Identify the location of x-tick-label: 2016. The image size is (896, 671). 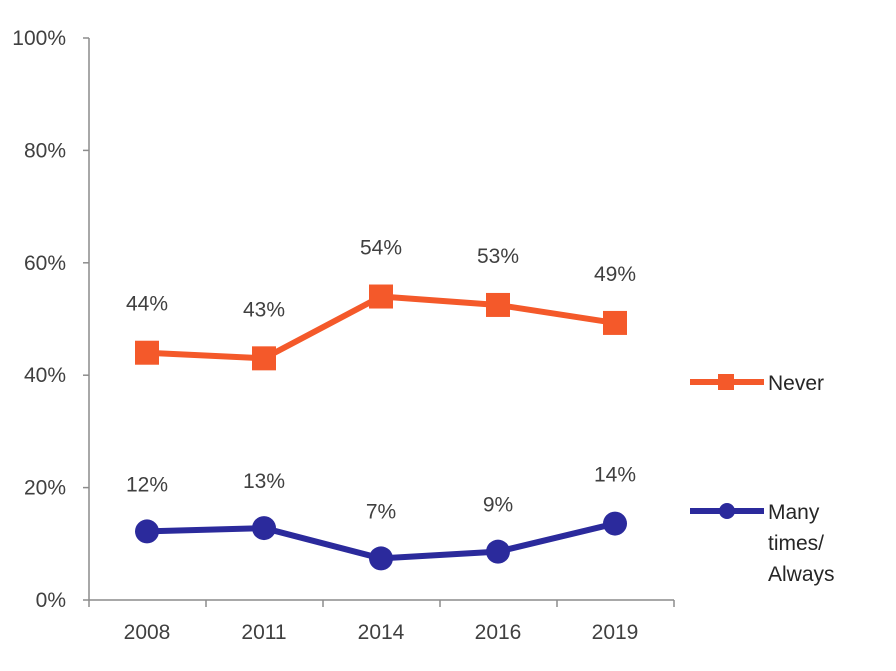
(498, 632).